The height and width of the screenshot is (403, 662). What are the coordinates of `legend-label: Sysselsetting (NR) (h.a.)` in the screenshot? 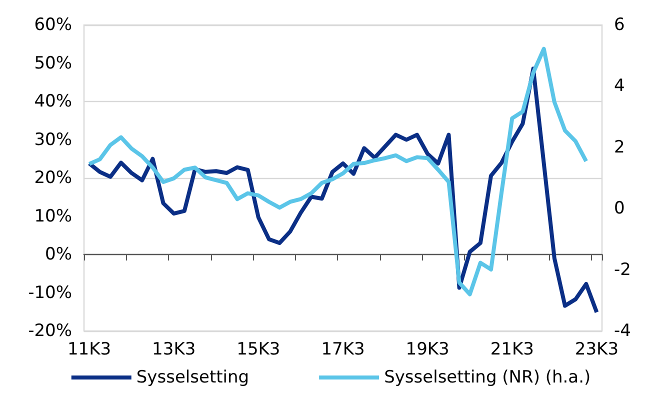 It's located at (487, 378).